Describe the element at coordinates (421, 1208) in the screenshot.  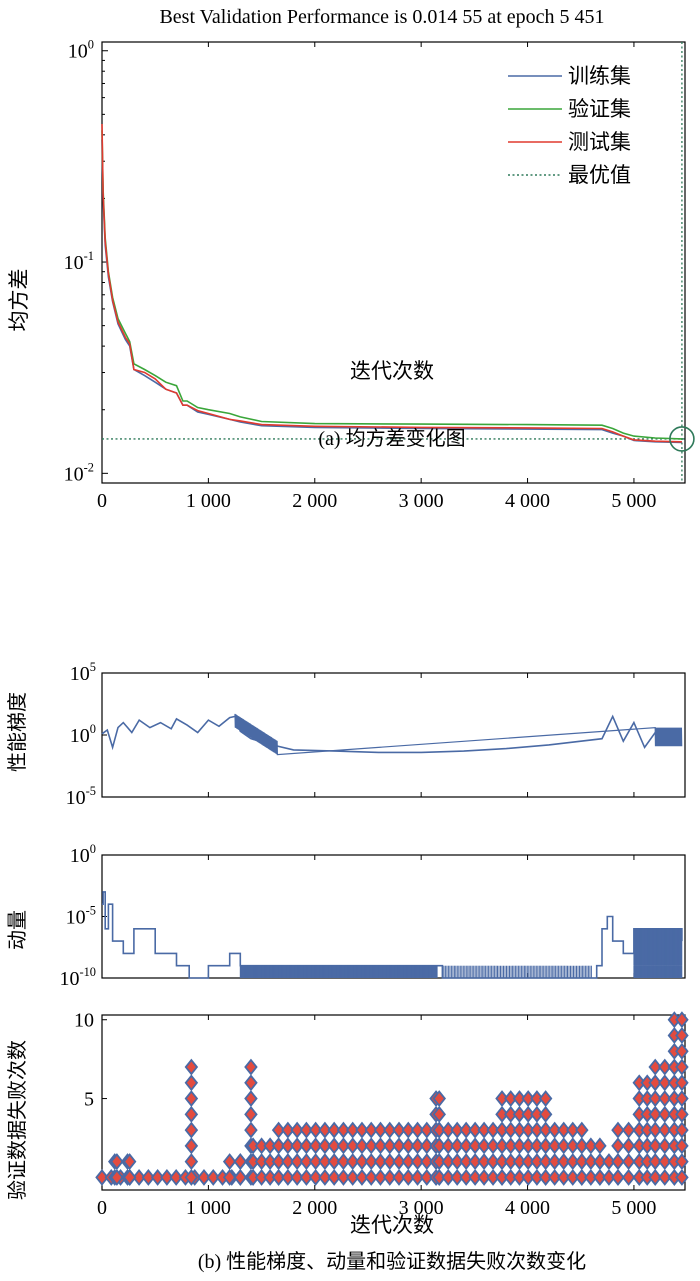
I see `x-tick-label: 3 000` at that location.